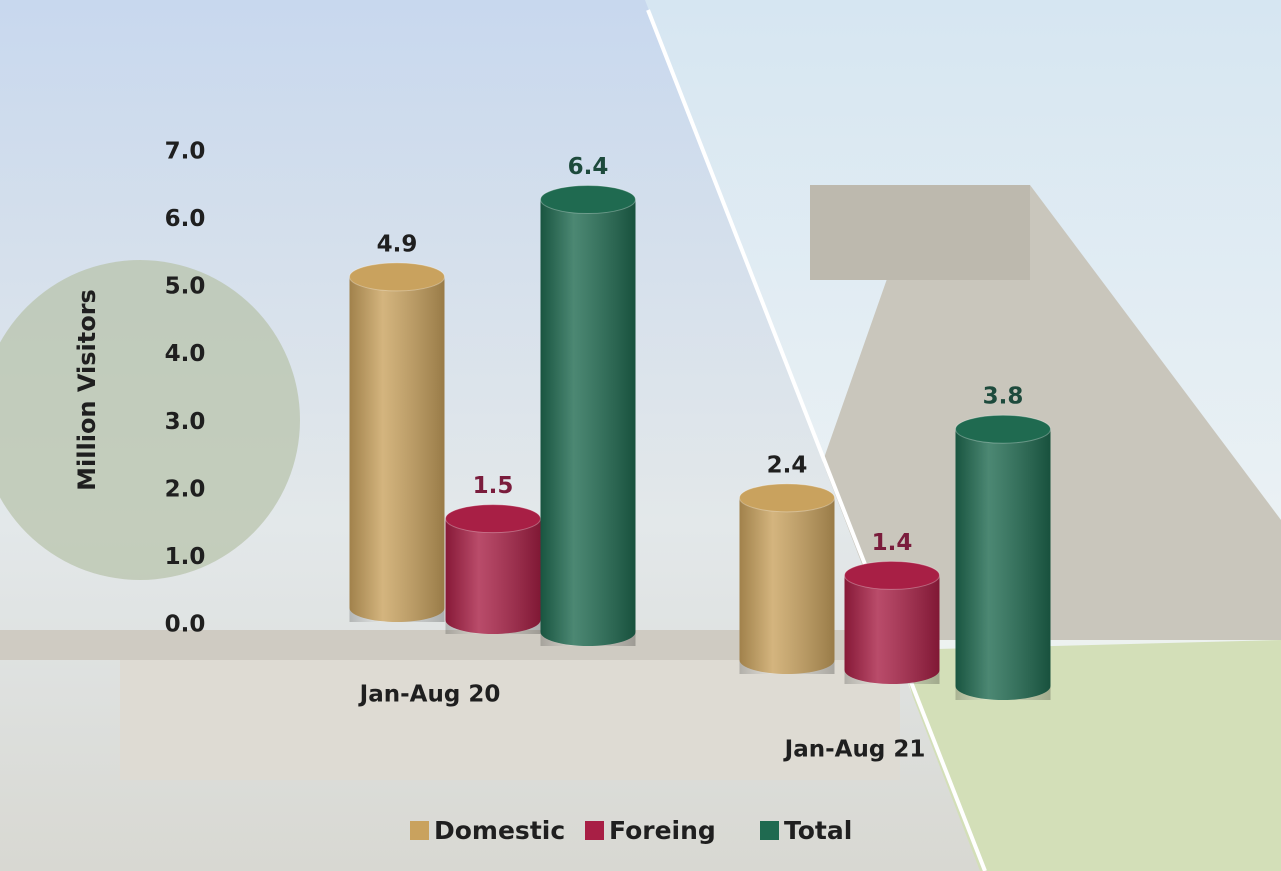 This screenshot has height=871, width=1281. Describe the element at coordinates (588, 167) in the screenshot. I see `value-label: 6.4` at that location.